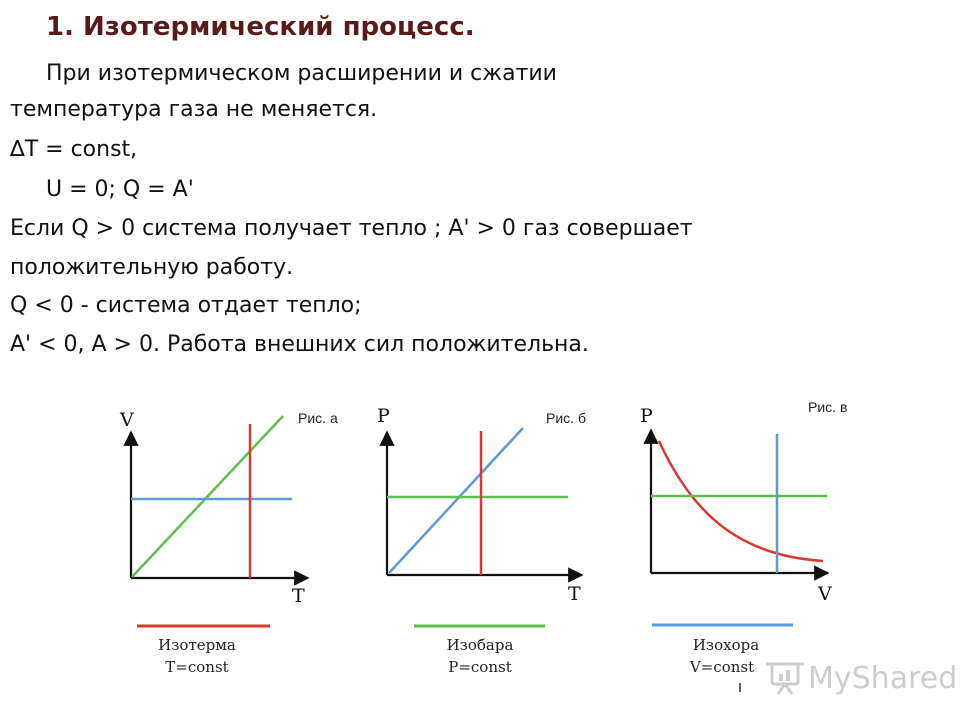  Describe the element at coordinates (194, 109) in the screenshot. I see `text-line-2: температура газа не меняется.` at that location.